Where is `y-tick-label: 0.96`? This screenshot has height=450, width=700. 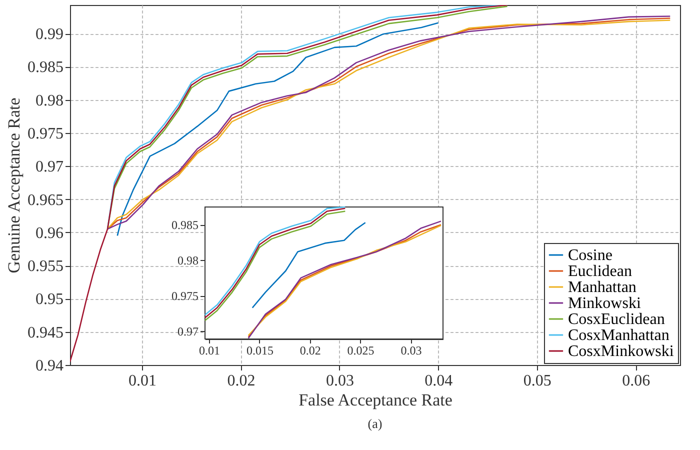
y-tick-label: 0.96 is located at coordinates (50, 233).